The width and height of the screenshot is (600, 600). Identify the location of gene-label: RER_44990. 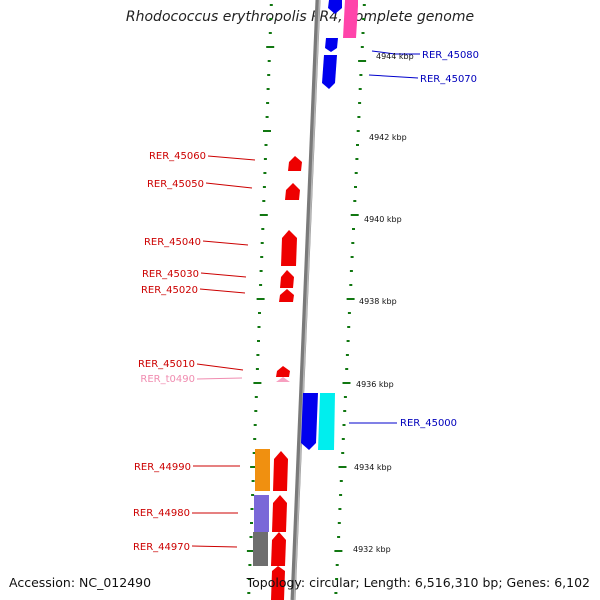
(162, 467).